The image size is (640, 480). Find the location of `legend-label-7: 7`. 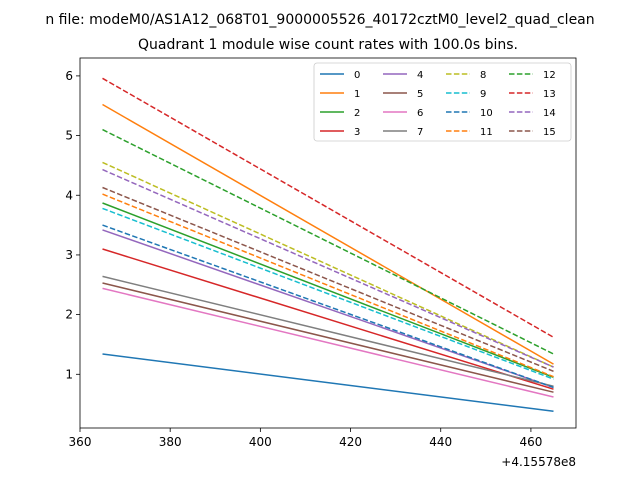

legend-label-7: 7 is located at coordinates (420, 132).